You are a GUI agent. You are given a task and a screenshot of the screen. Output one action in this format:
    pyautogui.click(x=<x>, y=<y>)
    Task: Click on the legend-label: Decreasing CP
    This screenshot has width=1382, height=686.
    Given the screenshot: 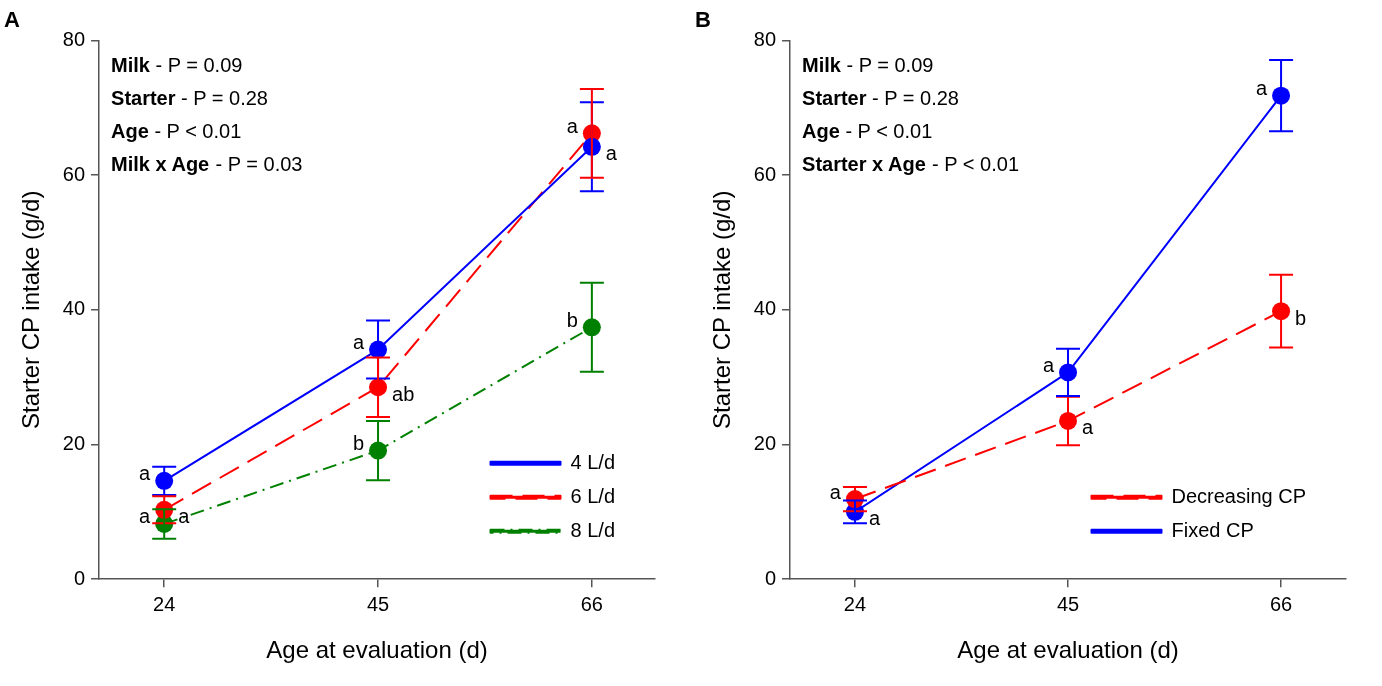 What is the action you would take?
    pyautogui.click(x=1239, y=495)
    